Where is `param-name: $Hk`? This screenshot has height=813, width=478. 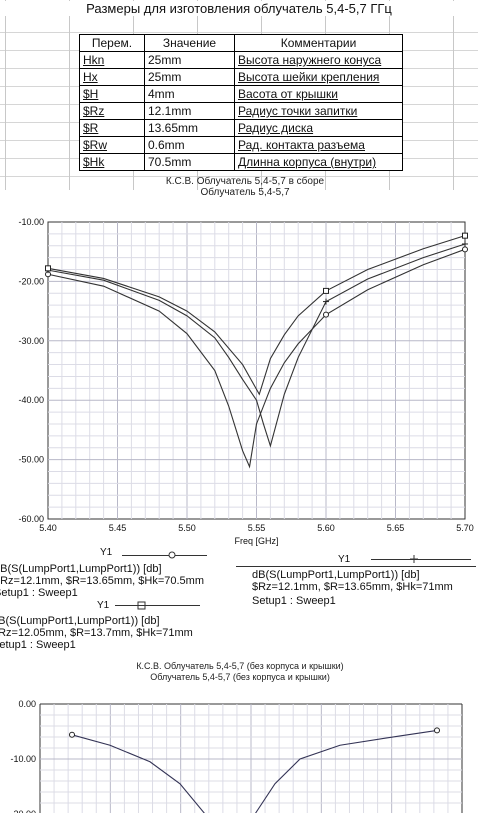
param-name: $Hk is located at coordinates (112, 162).